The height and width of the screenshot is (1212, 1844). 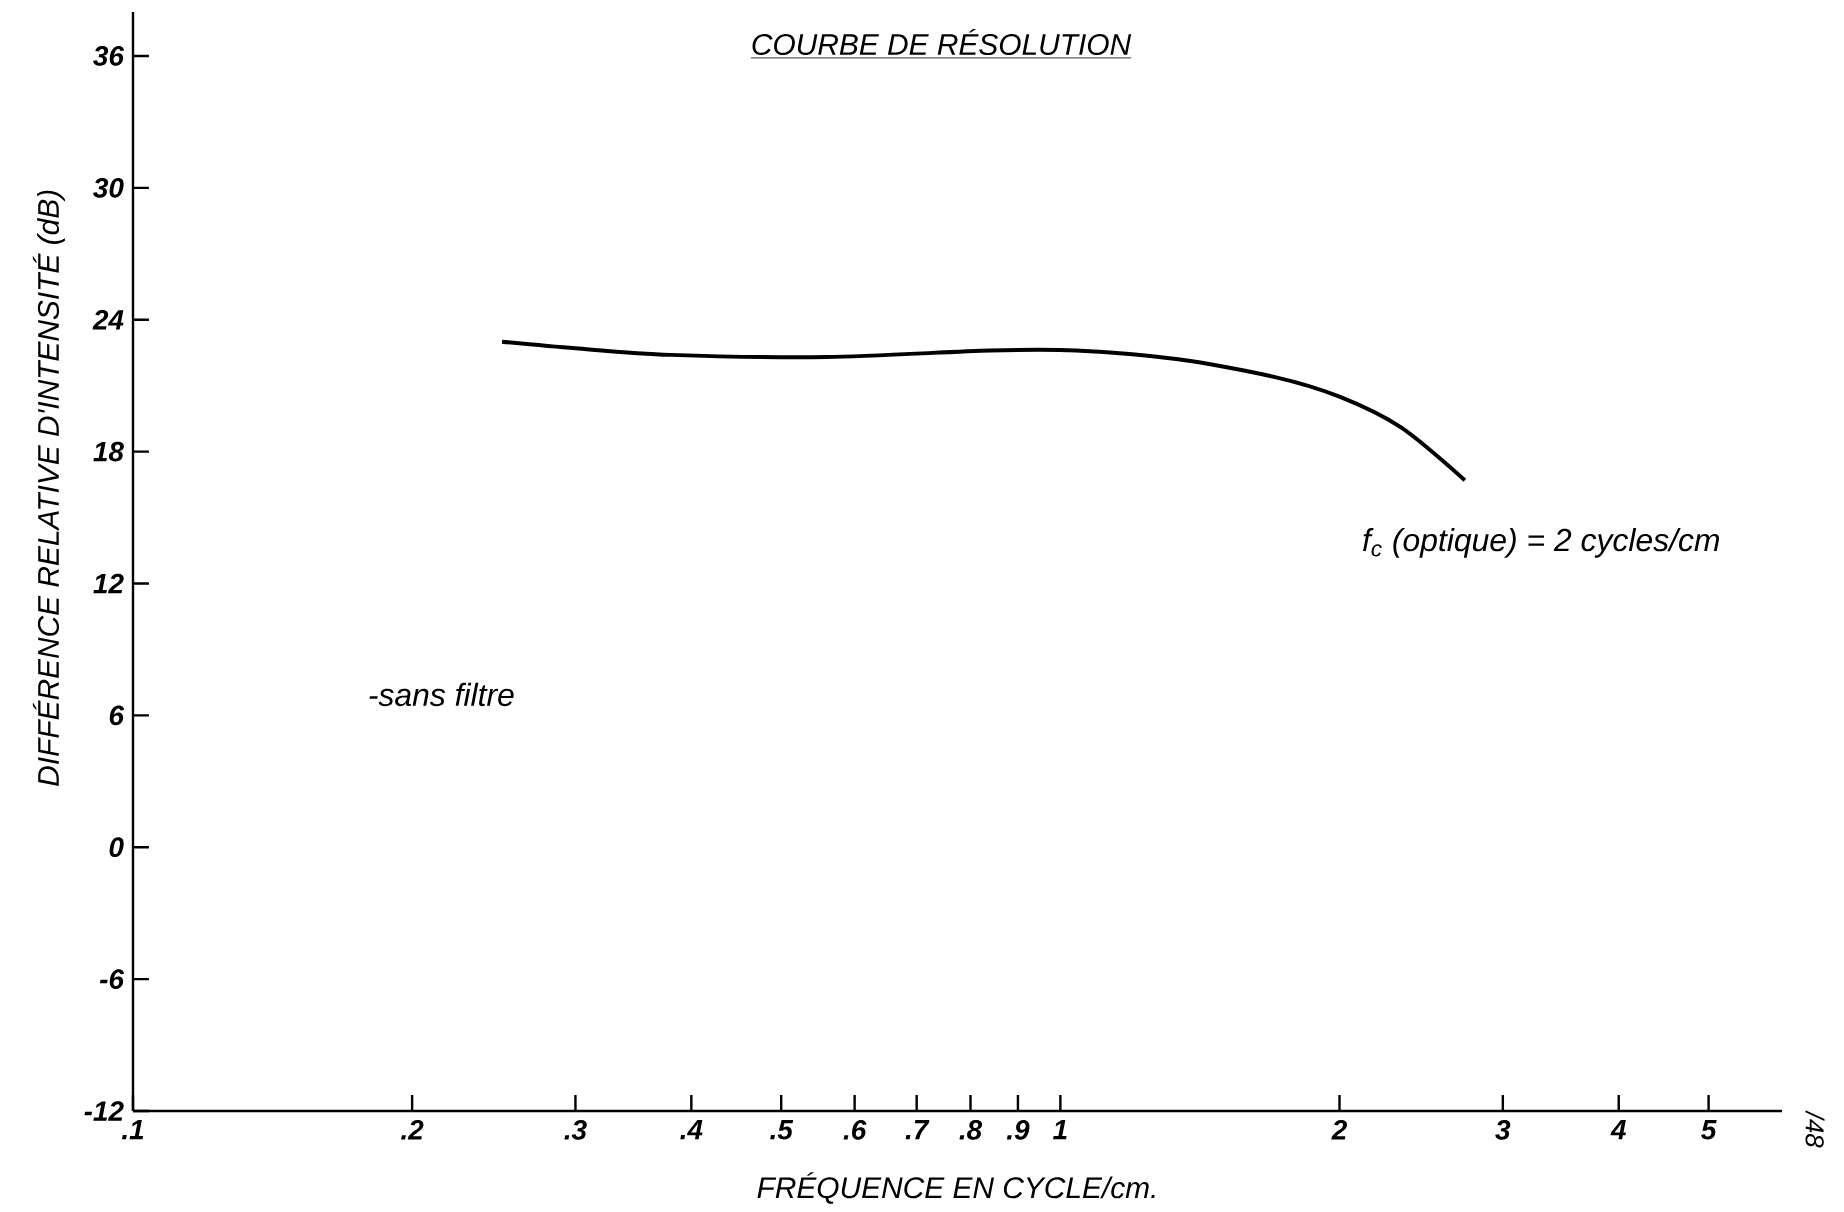 What do you see at coordinates (917, 1130) in the screenshot?
I see `x-tick-label: .7` at bounding box center [917, 1130].